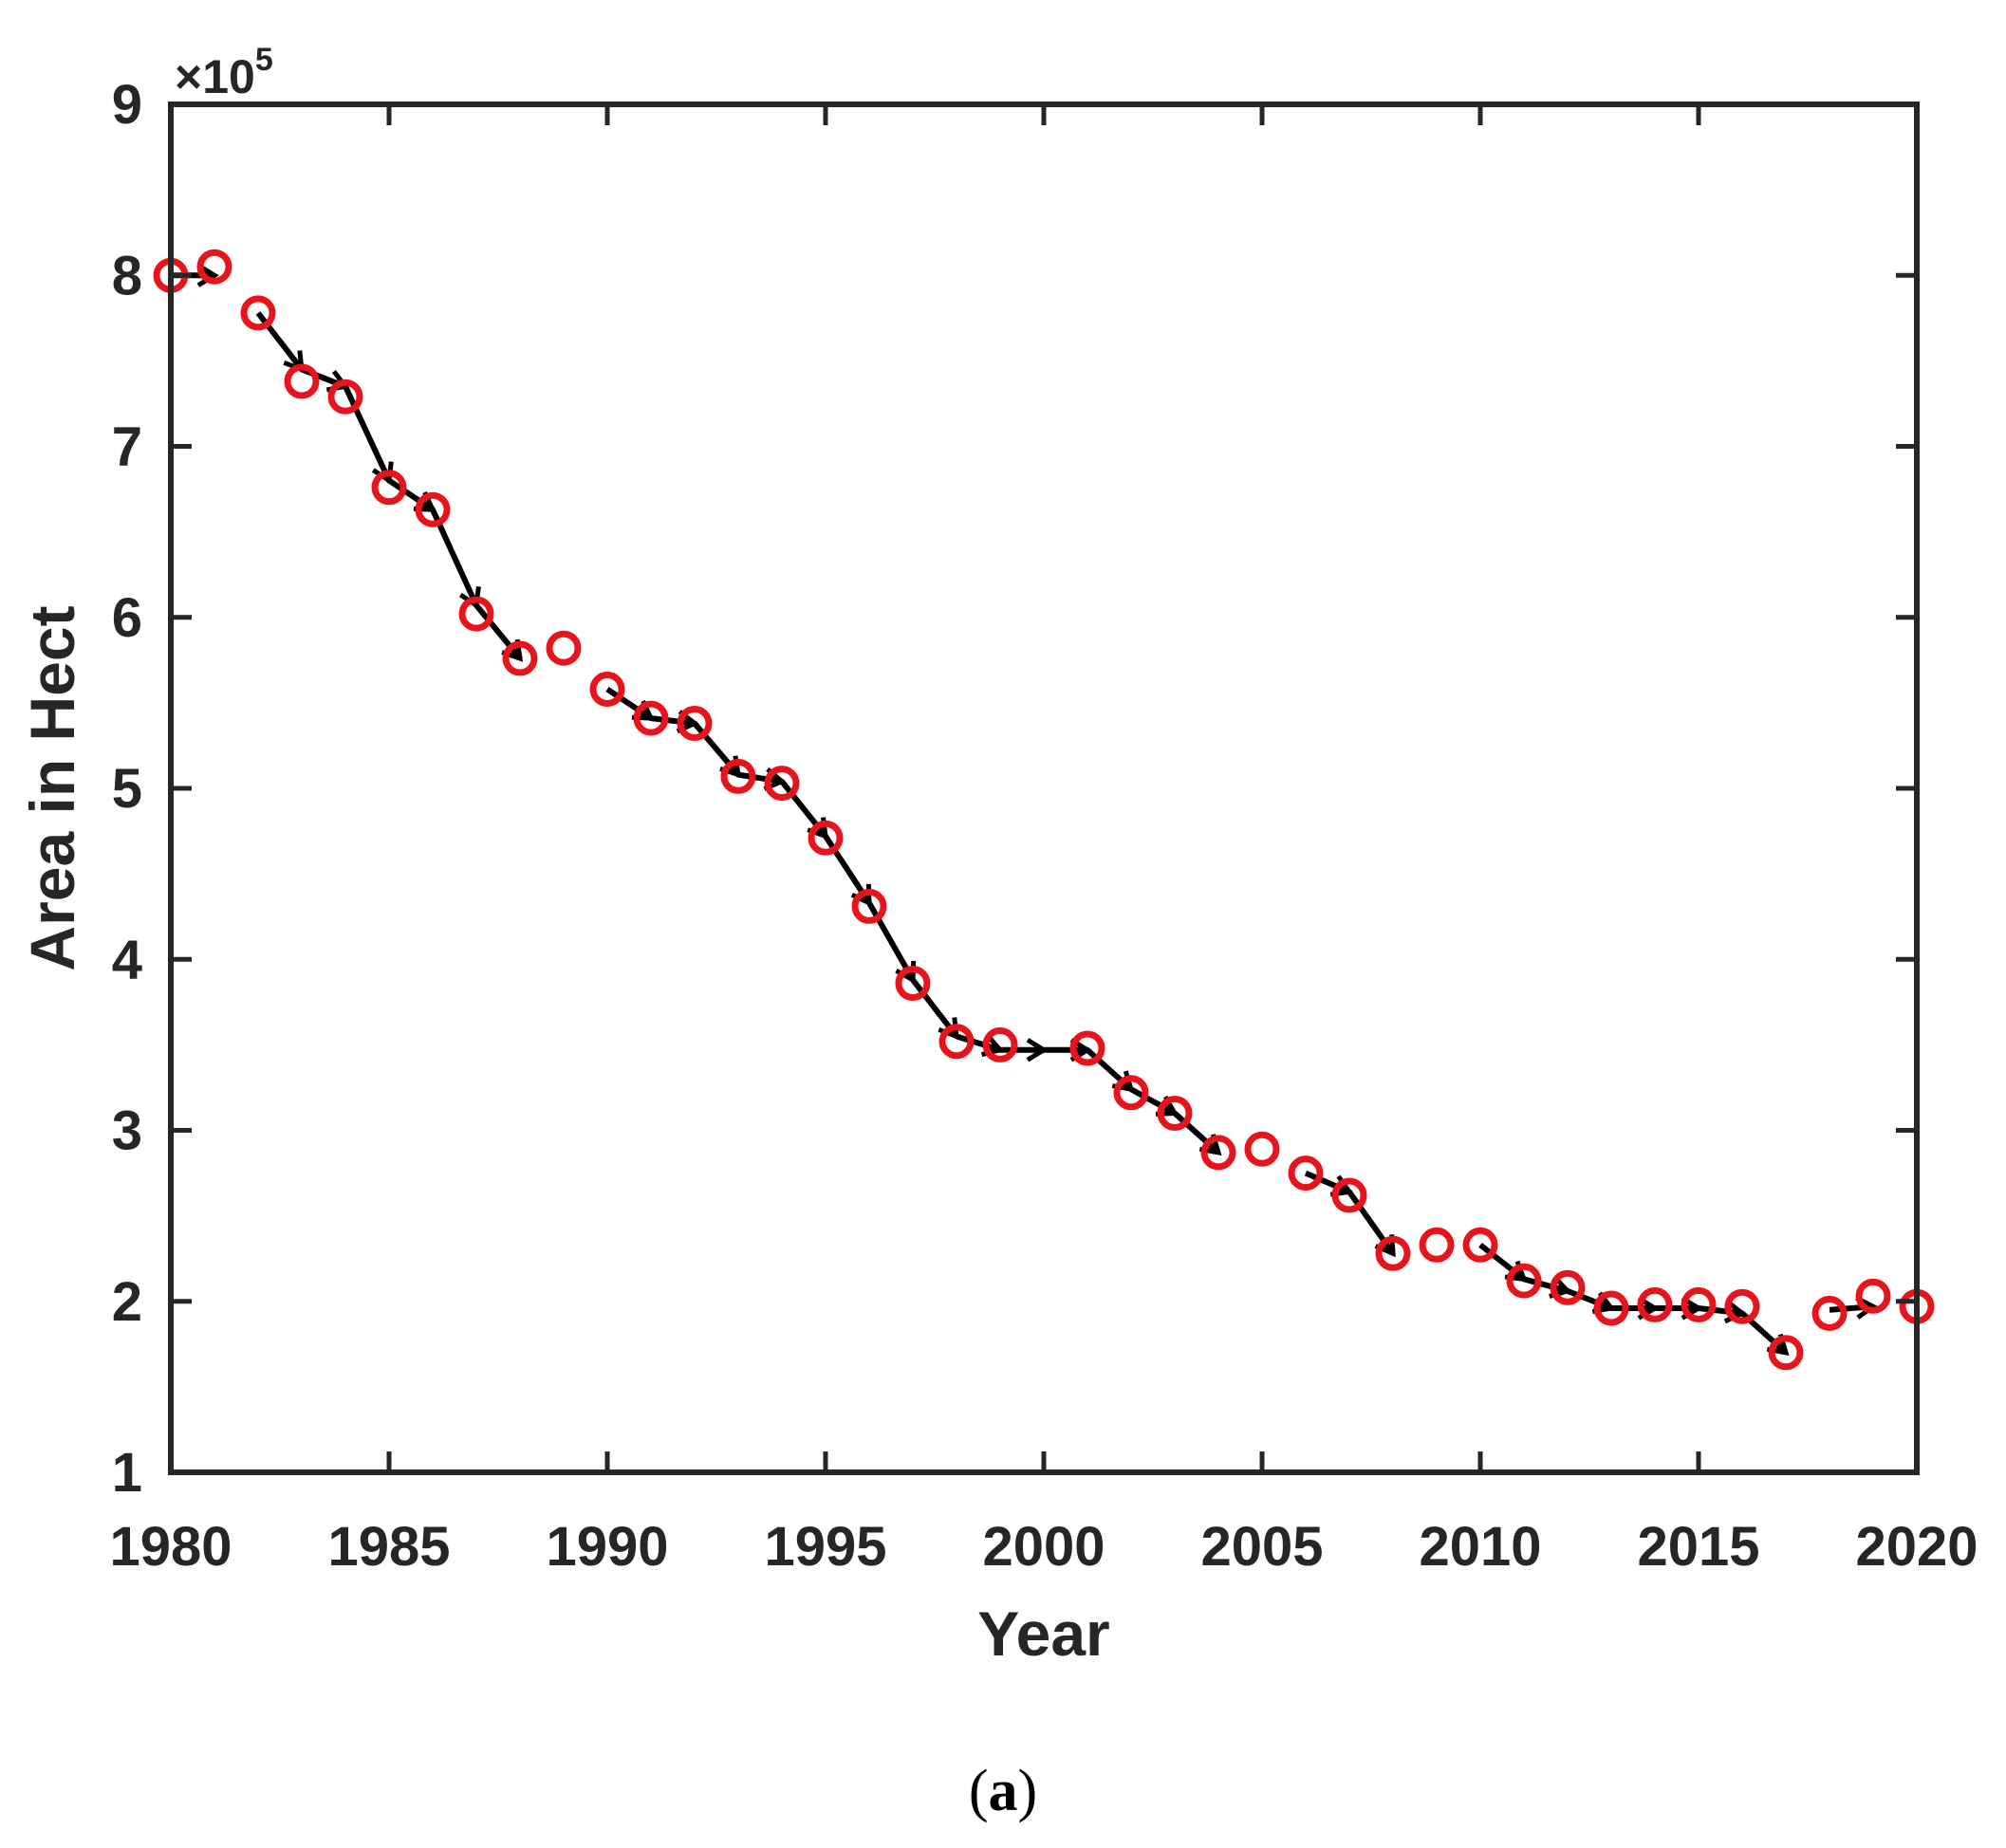  Describe the element at coordinates (215, 76) in the screenshot. I see `y-multiplier-base: ×10` at that location.